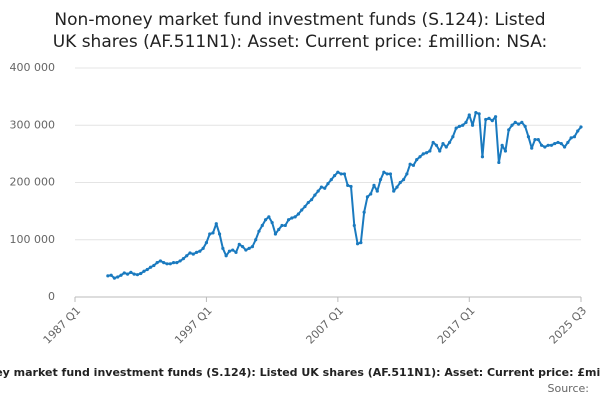 The height and width of the screenshot is (400, 600). What do you see at coordinates (33, 182) in the screenshot?
I see `y-tick-label: 200 000` at bounding box center [33, 182].